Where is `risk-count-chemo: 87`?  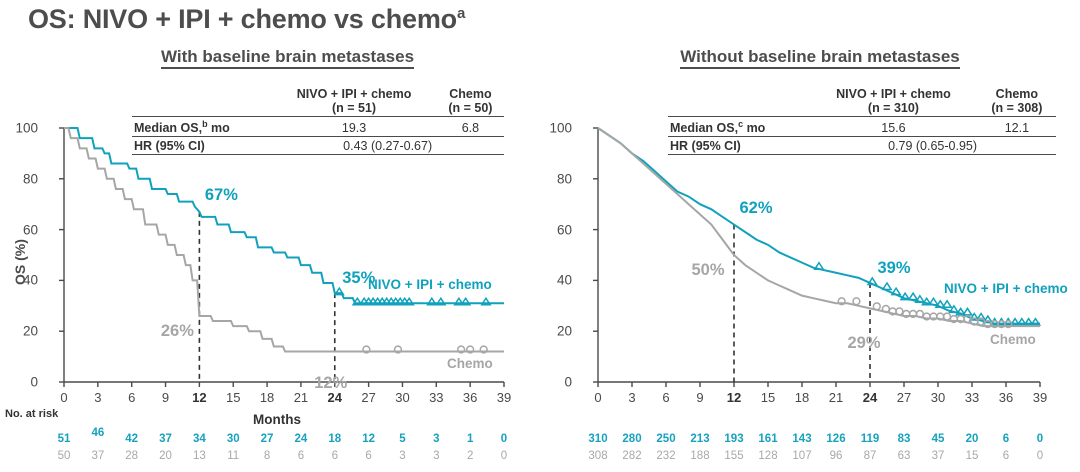 risk-count-chemo: 87 is located at coordinates (870, 456).